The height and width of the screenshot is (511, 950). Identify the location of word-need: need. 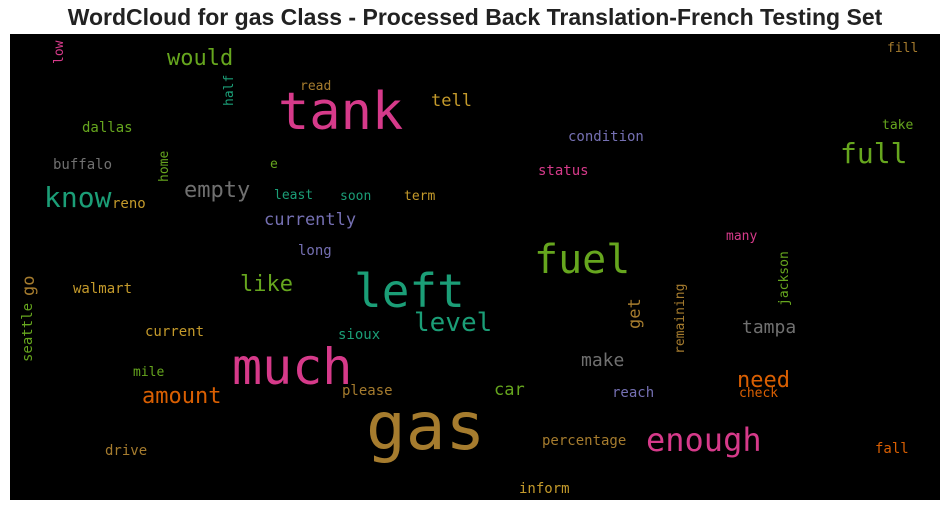
(763, 380).